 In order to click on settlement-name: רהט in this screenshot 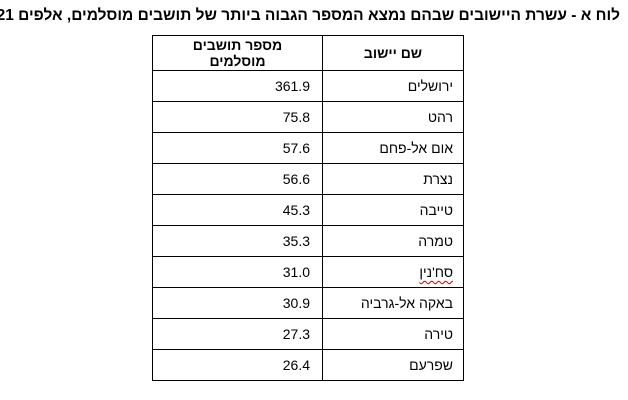, I will do `click(440, 117)`.